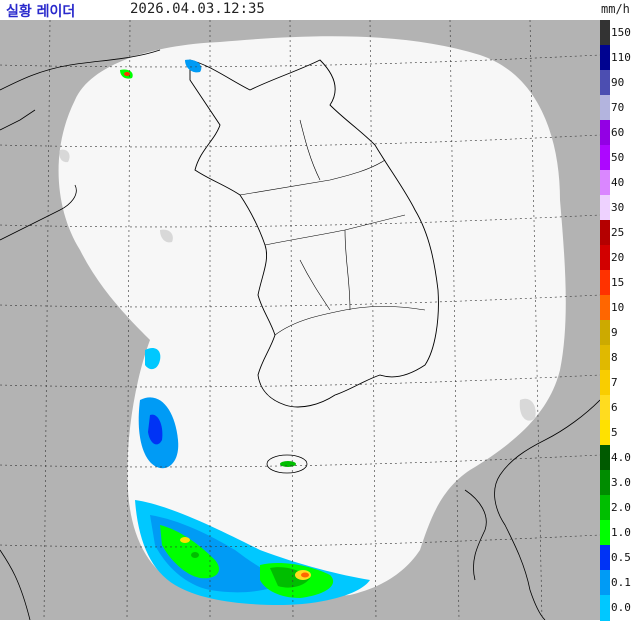 The width and height of the screenshot is (635, 621). What do you see at coordinates (618, 282) in the screenshot?
I see `legend-label: 15` at bounding box center [618, 282].